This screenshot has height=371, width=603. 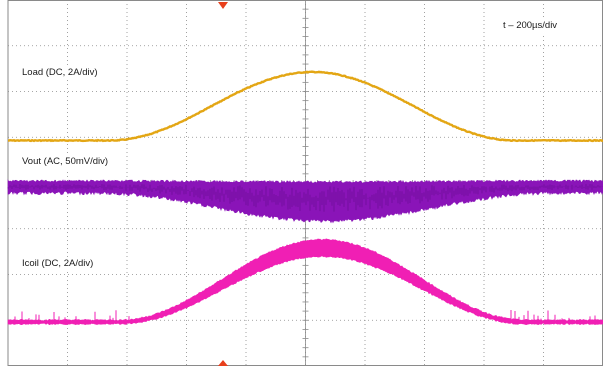 What do you see at coordinates (223, 5) in the screenshot?
I see `trigger-marker-top` at bounding box center [223, 5].